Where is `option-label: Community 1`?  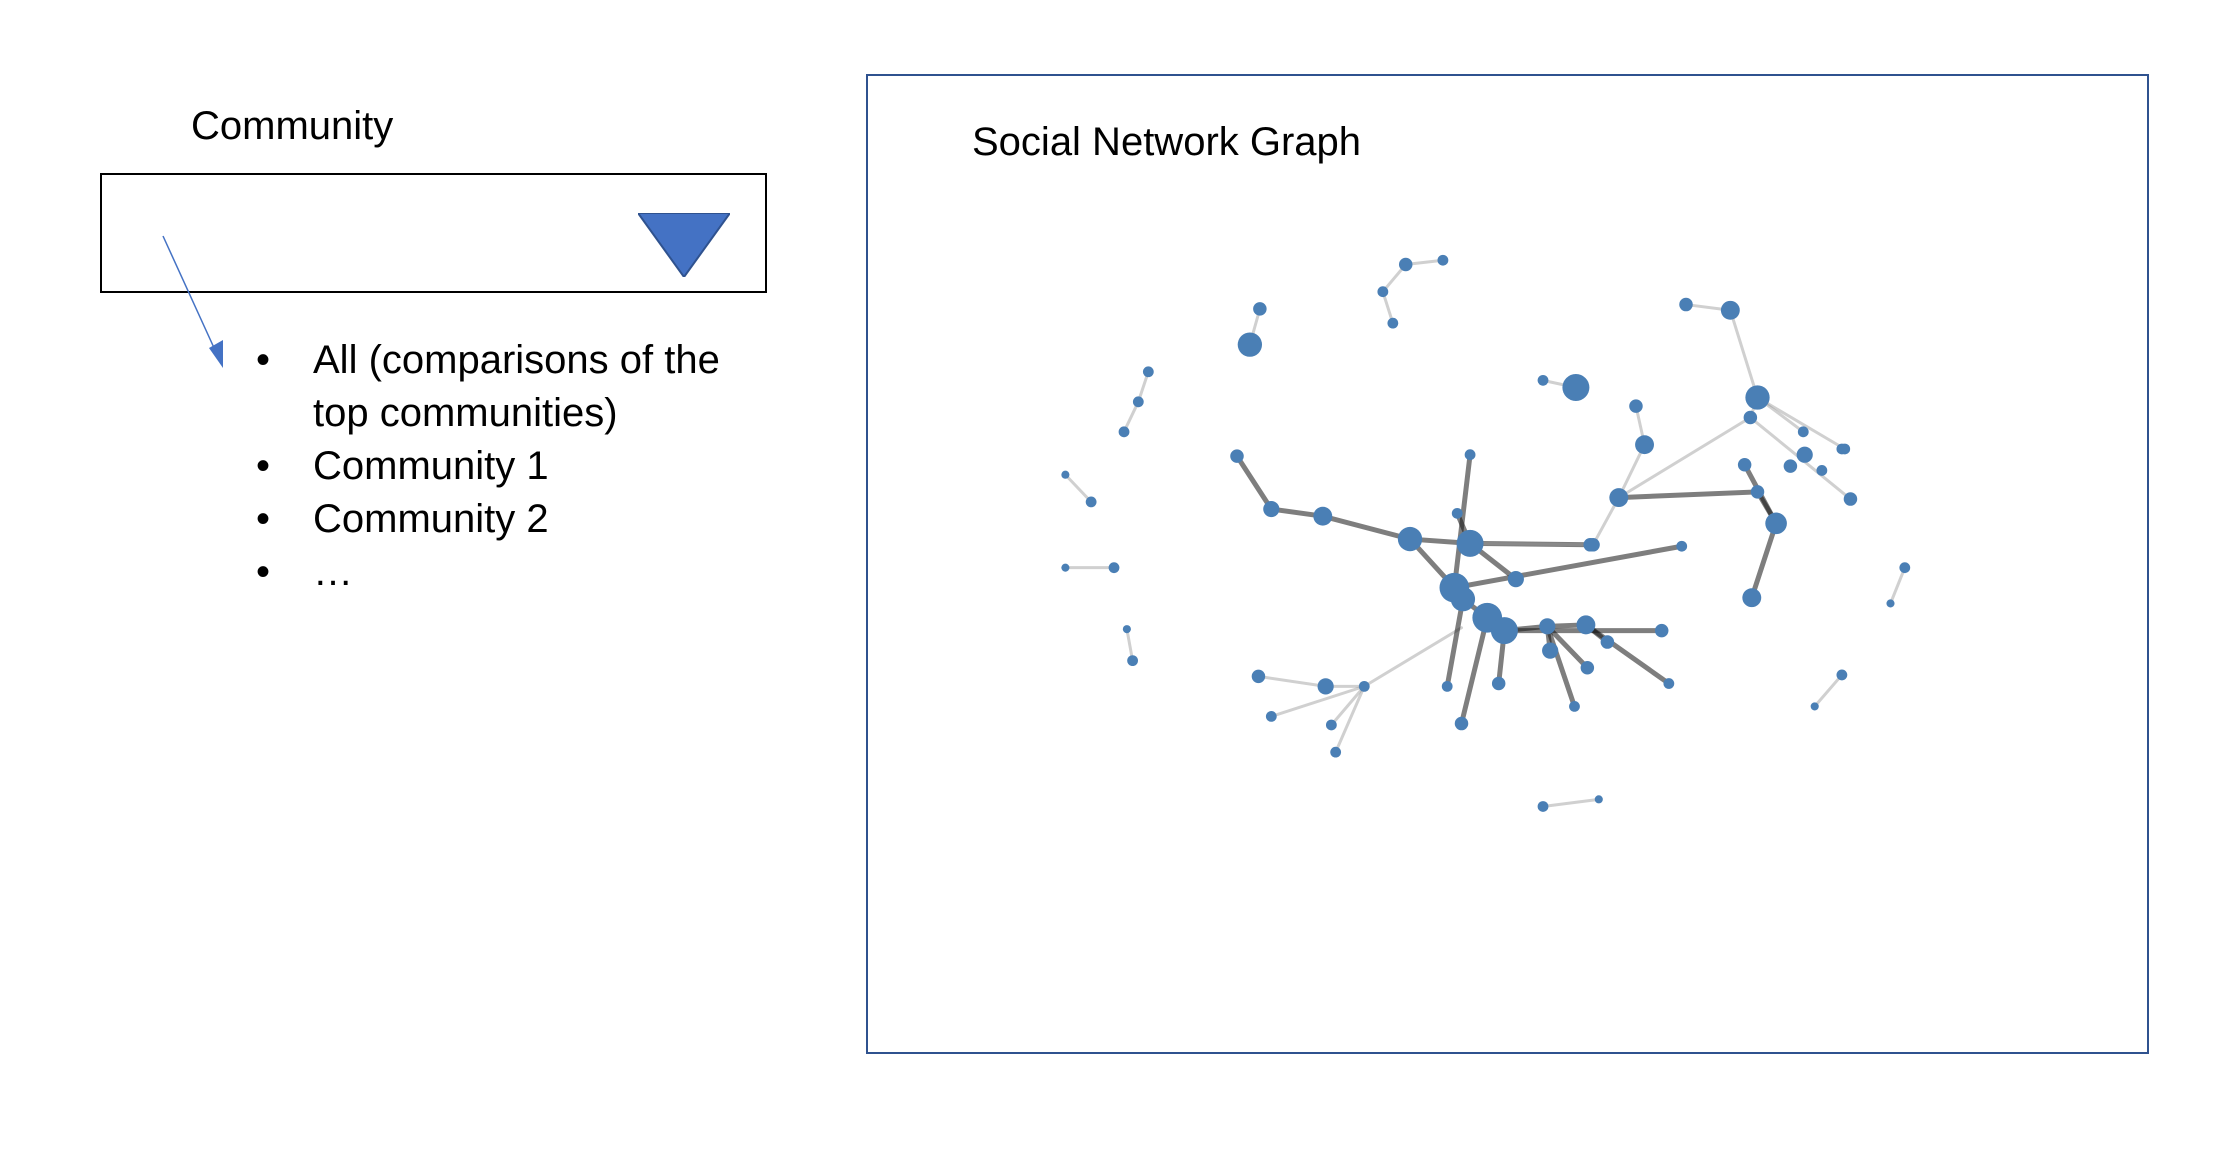 option-label: Community 1 is located at coordinates (431, 466).